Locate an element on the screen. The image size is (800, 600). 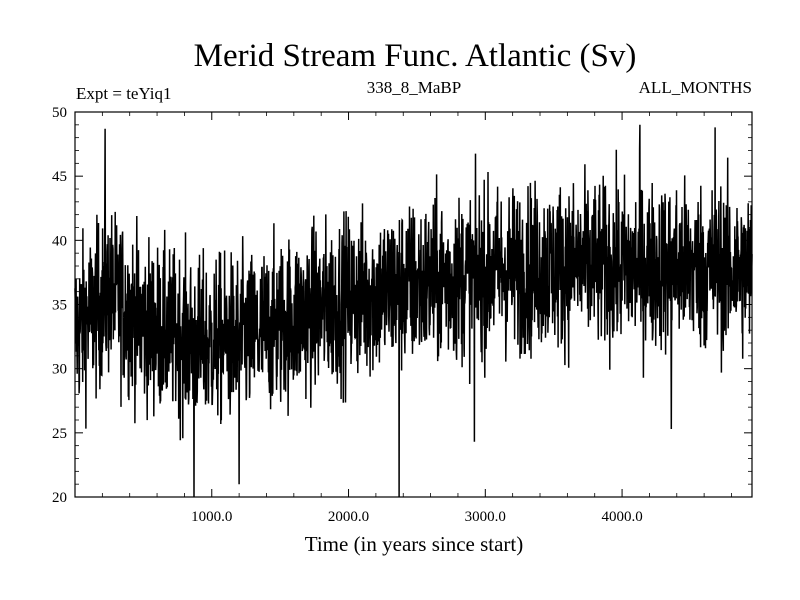
chart-title: Merid Stream Func. Atlantic (Sv) is located at coordinates (415, 56).